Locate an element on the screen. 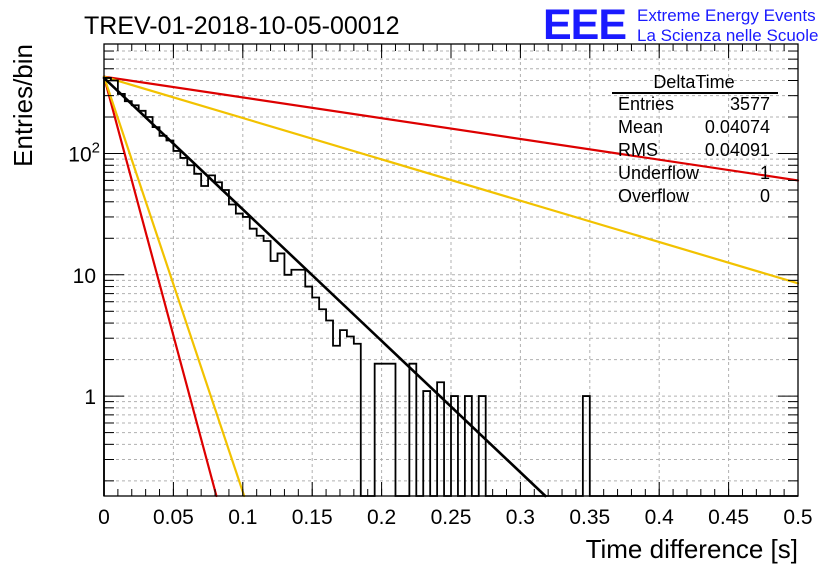 Image resolution: width=836 pixels, height=577 pixels. stats-label: Underflow is located at coordinates (659, 173).